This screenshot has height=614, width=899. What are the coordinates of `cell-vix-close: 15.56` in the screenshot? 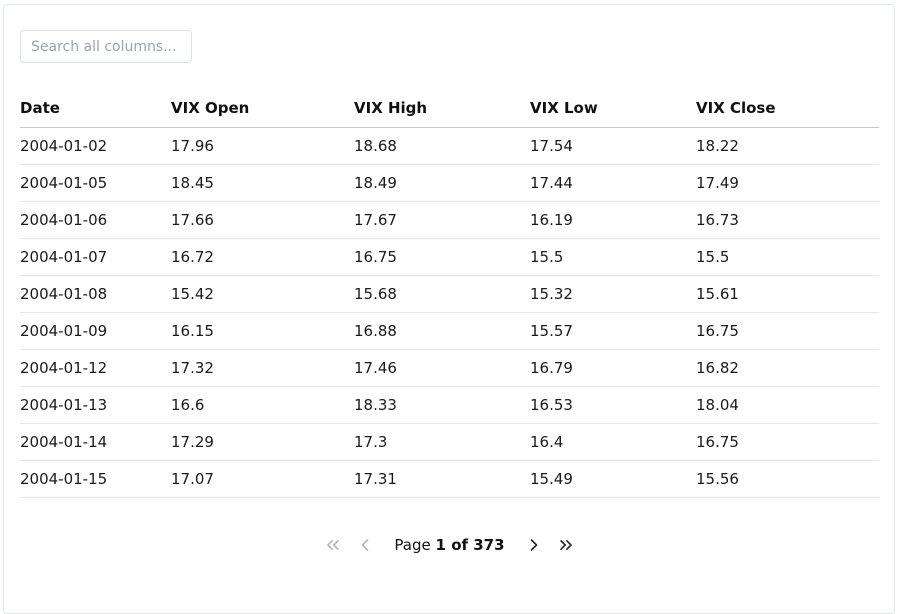 It's located at (787, 479).